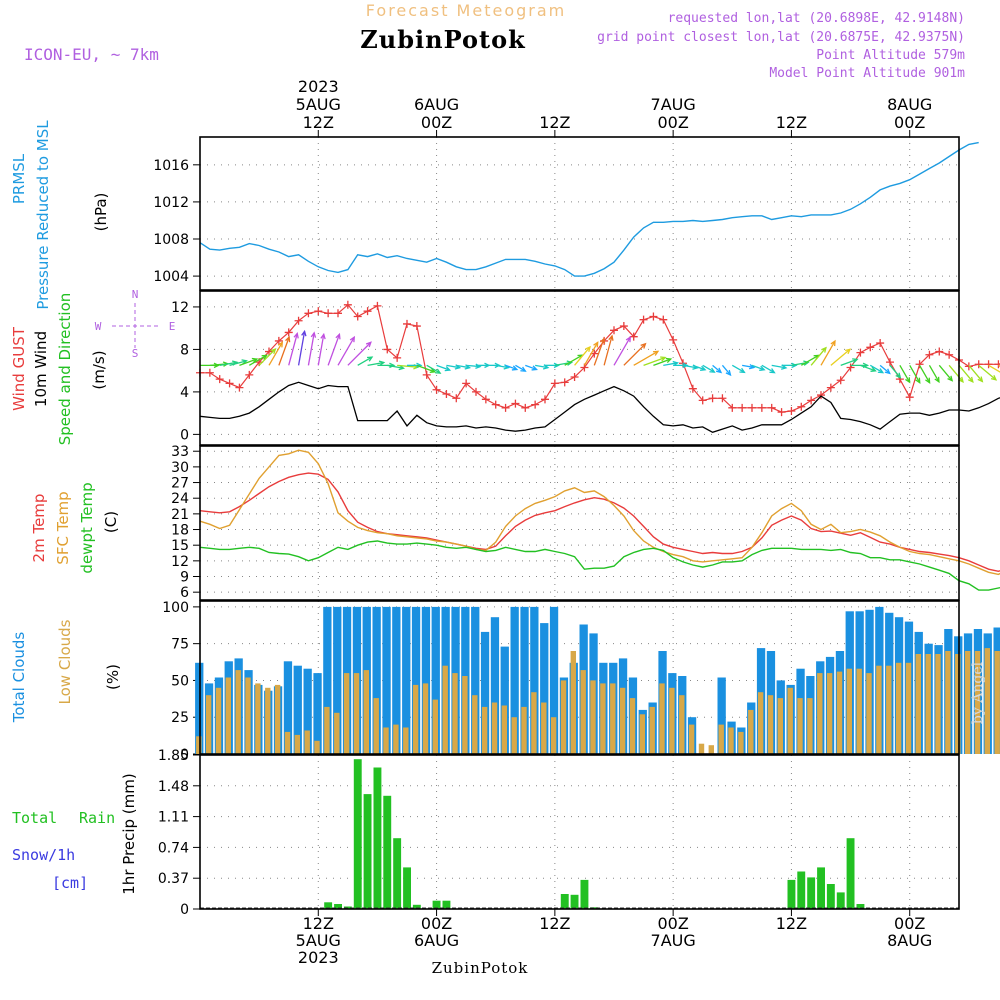  I want to click on temp-2m-label: 2m Temp, so click(39, 528).